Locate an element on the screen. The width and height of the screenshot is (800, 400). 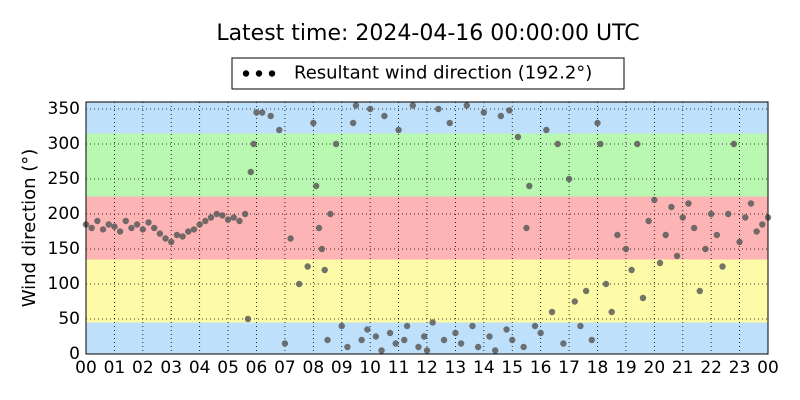
y-tick-label: 0 is located at coordinates (74, 354).